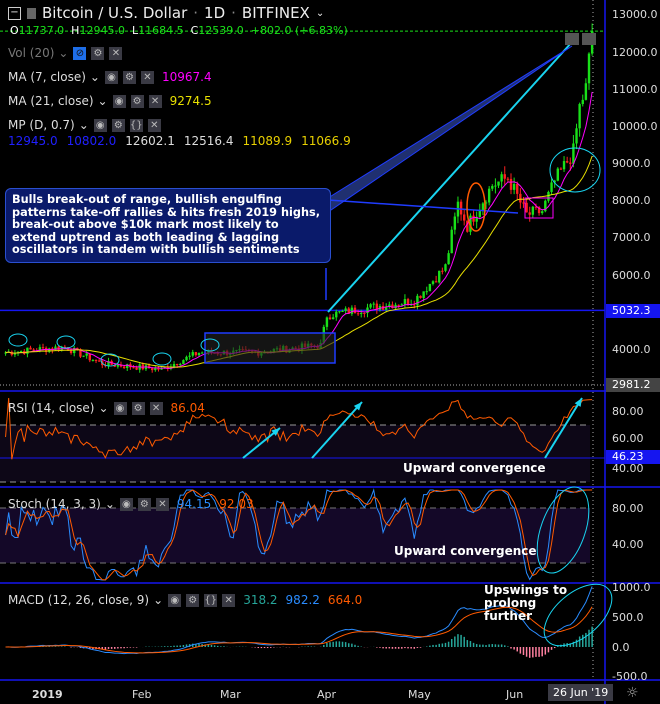 This screenshot has height=704, width=660. Describe the element at coordinates (84, 125) in the screenshot. I see `legend-mp: MP (D, 0.7) ⌄ ◉ ⚙{} ✕` at that location.